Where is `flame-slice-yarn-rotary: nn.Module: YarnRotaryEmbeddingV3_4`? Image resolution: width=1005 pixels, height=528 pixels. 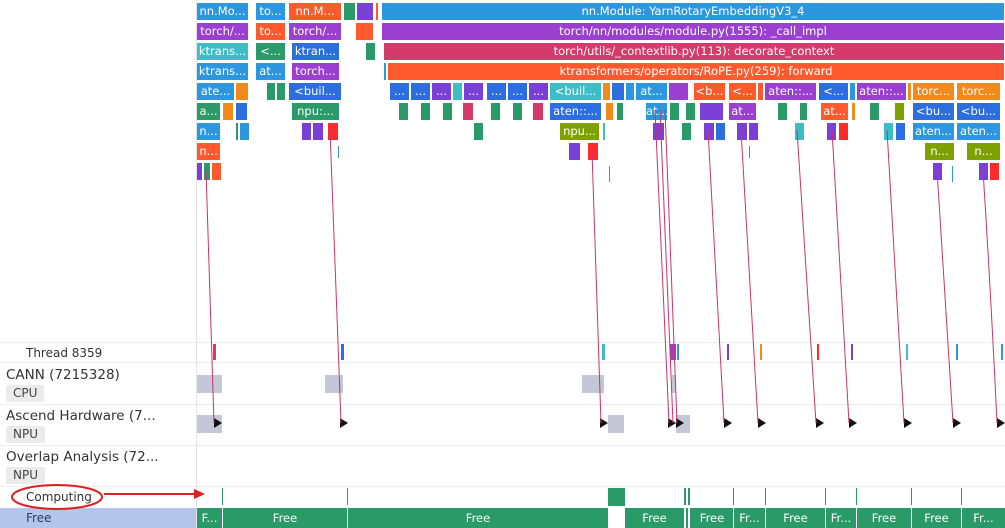 flame-slice-yarn-rotary: nn.Module: YarnRotaryEmbeddingV3_4 is located at coordinates (693, 11).